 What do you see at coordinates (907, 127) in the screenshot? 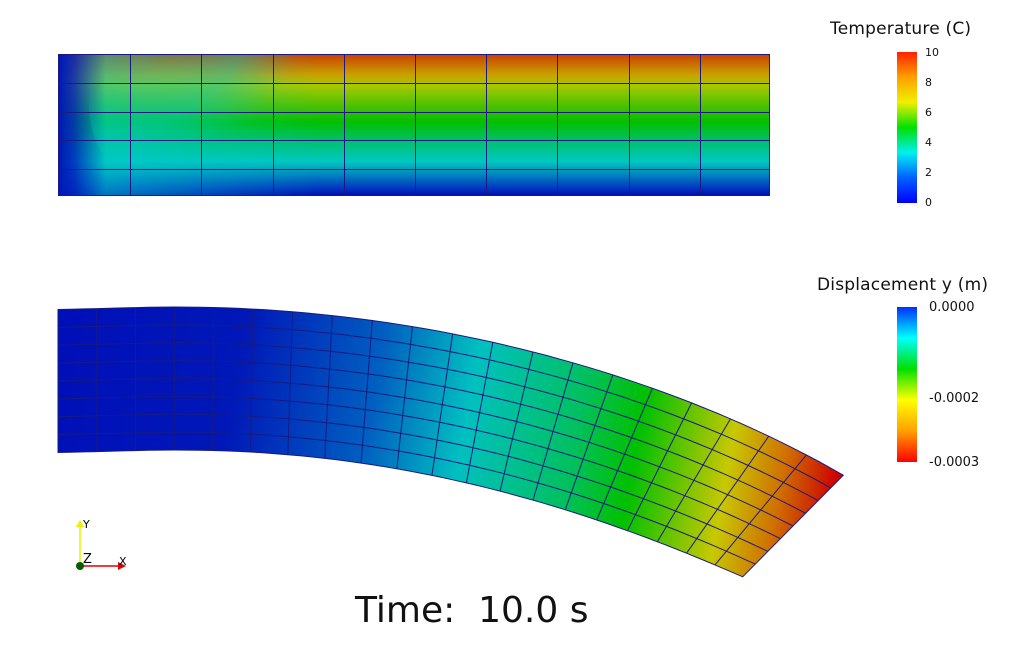
I see `temperature-colorbar` at bounding box center [907, 127].